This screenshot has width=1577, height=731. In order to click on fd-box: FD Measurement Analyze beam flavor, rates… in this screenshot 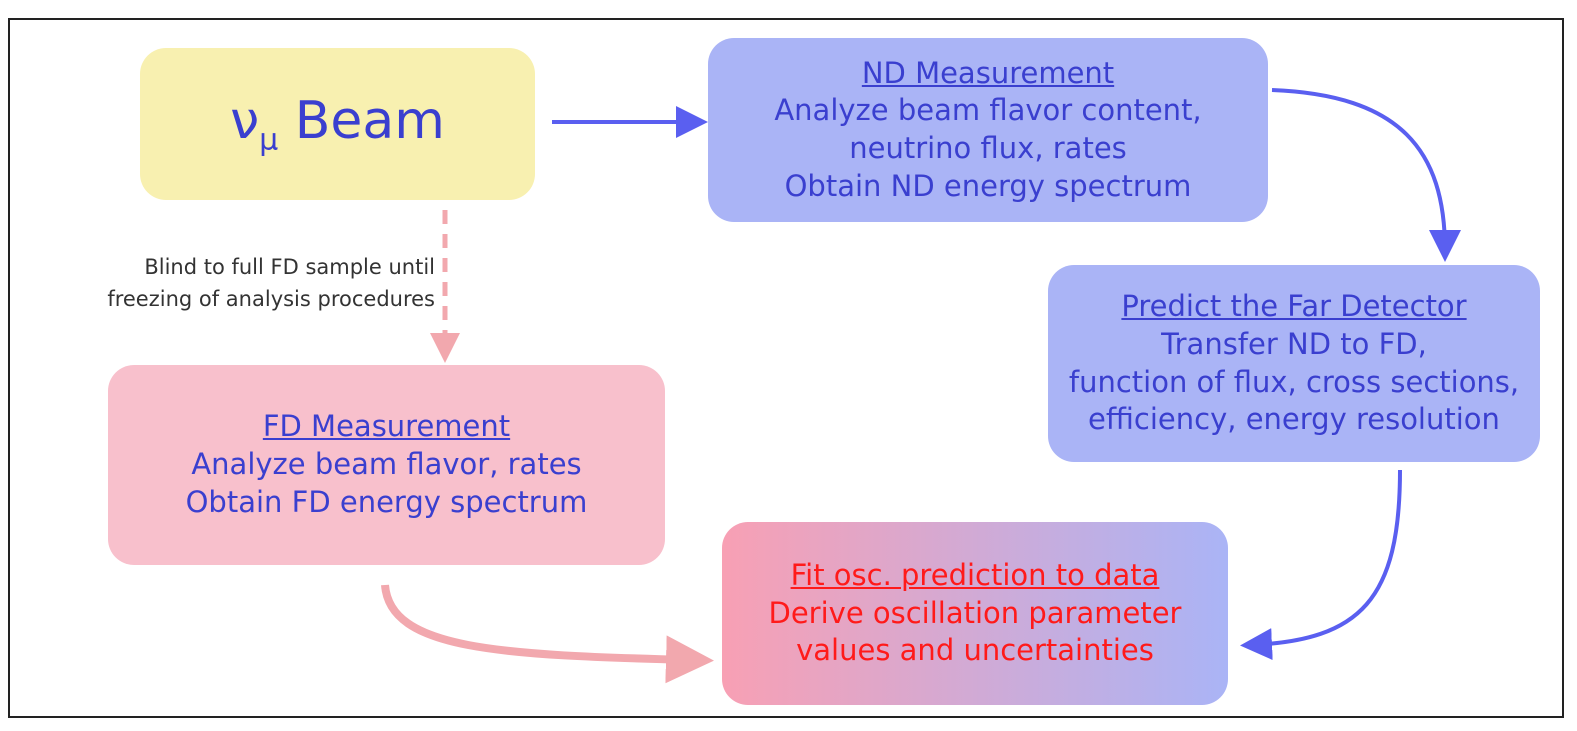, I will do `click(386, 465)`.